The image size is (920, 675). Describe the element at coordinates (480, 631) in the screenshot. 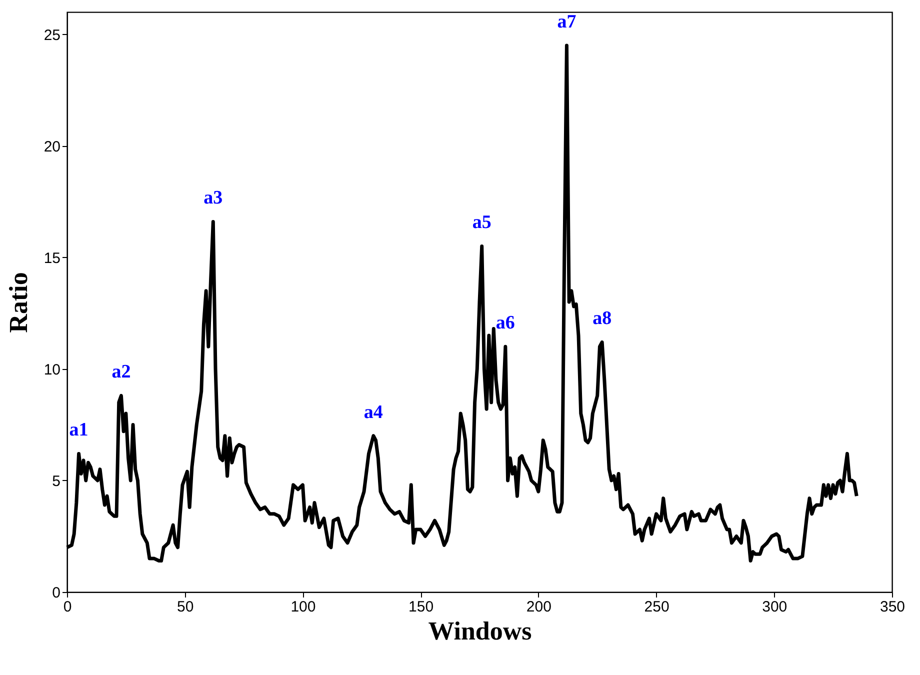

I see `x-axis-title: Windows` at that location.